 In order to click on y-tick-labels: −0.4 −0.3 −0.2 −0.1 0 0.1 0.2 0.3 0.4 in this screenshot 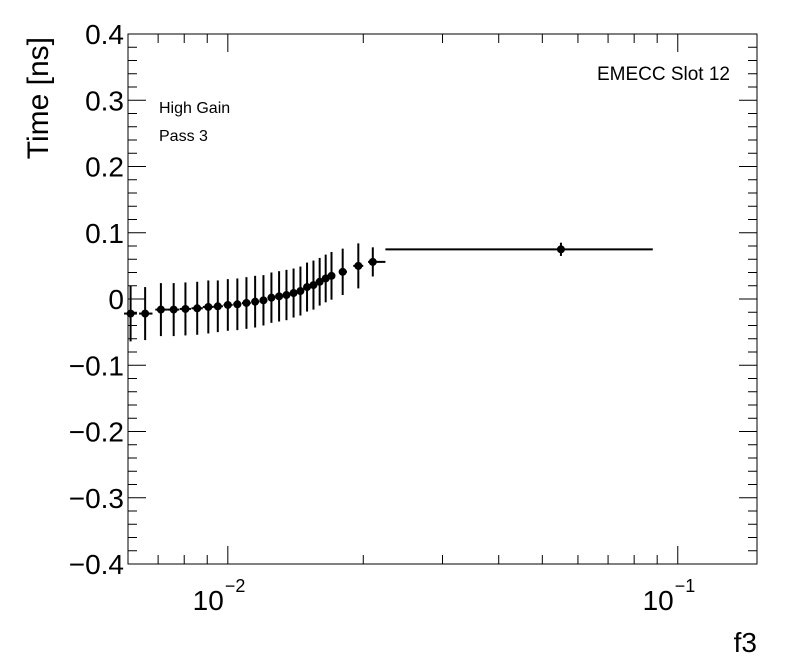, I will do `click(96, 299)`.